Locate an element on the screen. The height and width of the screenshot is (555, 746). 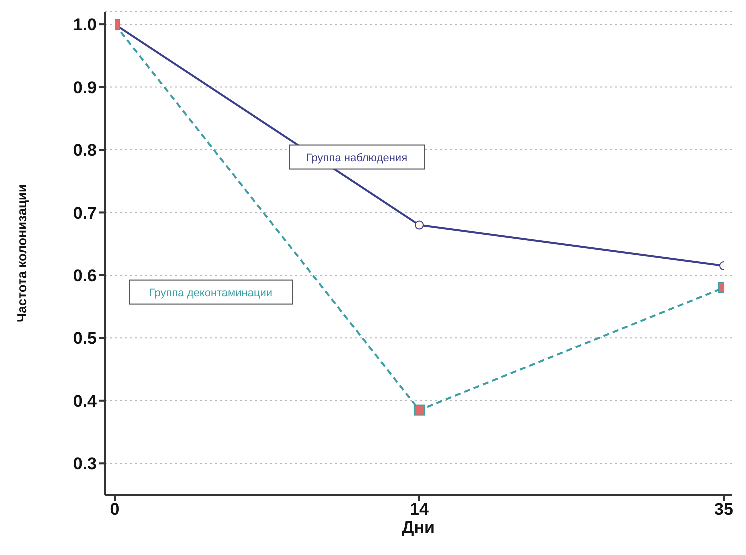
y-tick-label: 1.0 is located at coordinates (85, 25).